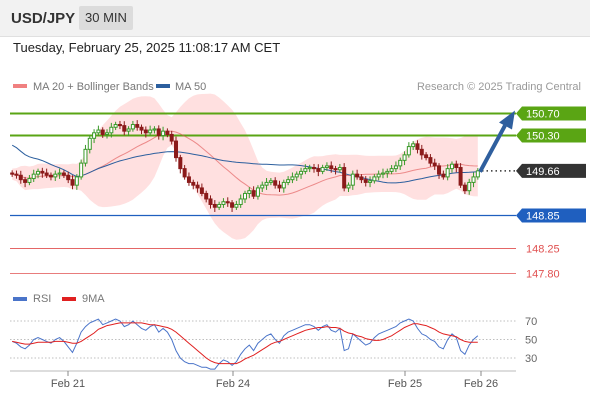  I want to click on x-tick-label-2: Feb 25, so click(405, 384).